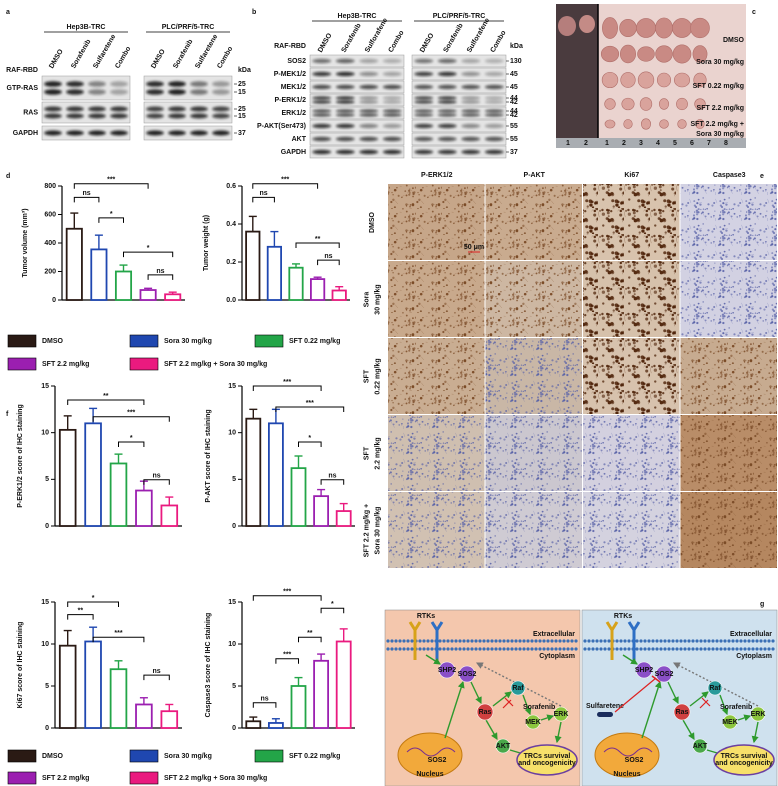 The width and height of the screenshot is (778, 786). What do you see at coordinates (244, 70) in the screenshot?
I see `kda-label: kDa` at bounding box center [244, 70].